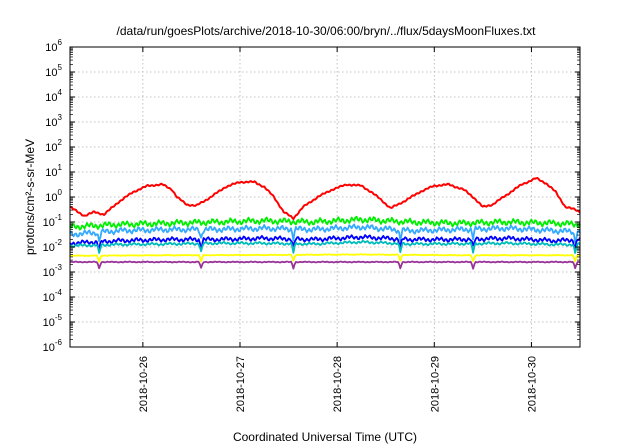 The height and width of the screenshot is (448, 640). I want to click on x-tick-label: 2018-10-30, so click(532, 384).